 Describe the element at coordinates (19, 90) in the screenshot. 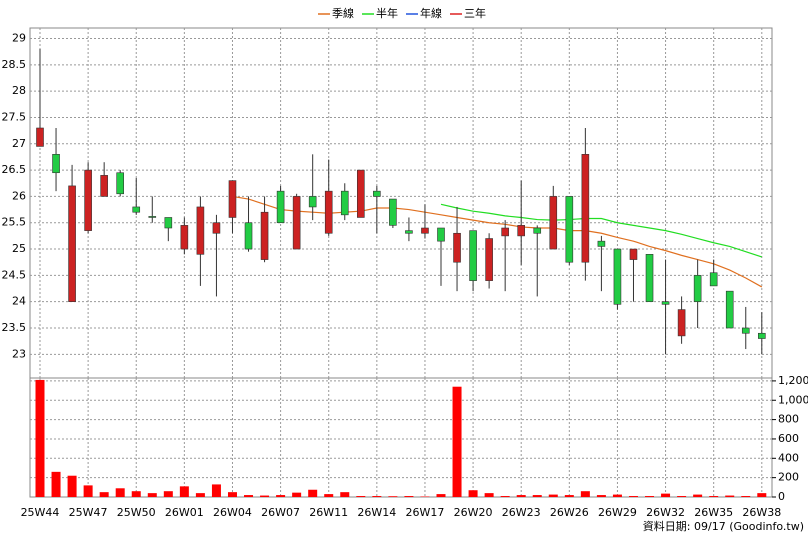

I see `y-tick-label: 28` at that location.